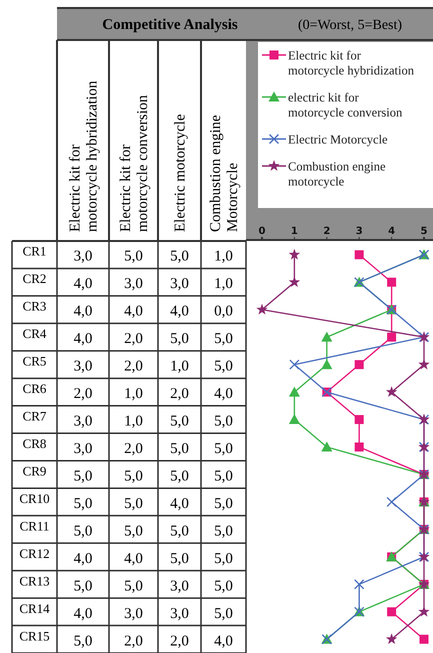 The image size is (433, 653). Describe the element at coordinates (224, 173) in the screenshot. I see `text: Combustion engine Motorcycle` at that location.